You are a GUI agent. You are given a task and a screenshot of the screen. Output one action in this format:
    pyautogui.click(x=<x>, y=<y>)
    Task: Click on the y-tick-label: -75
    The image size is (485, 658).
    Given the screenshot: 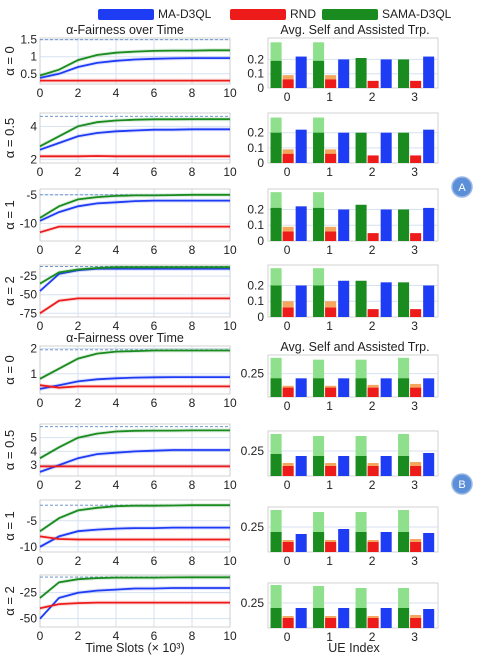 What is the action you would take?
    pyautogui.click(x=29, y=313)
    